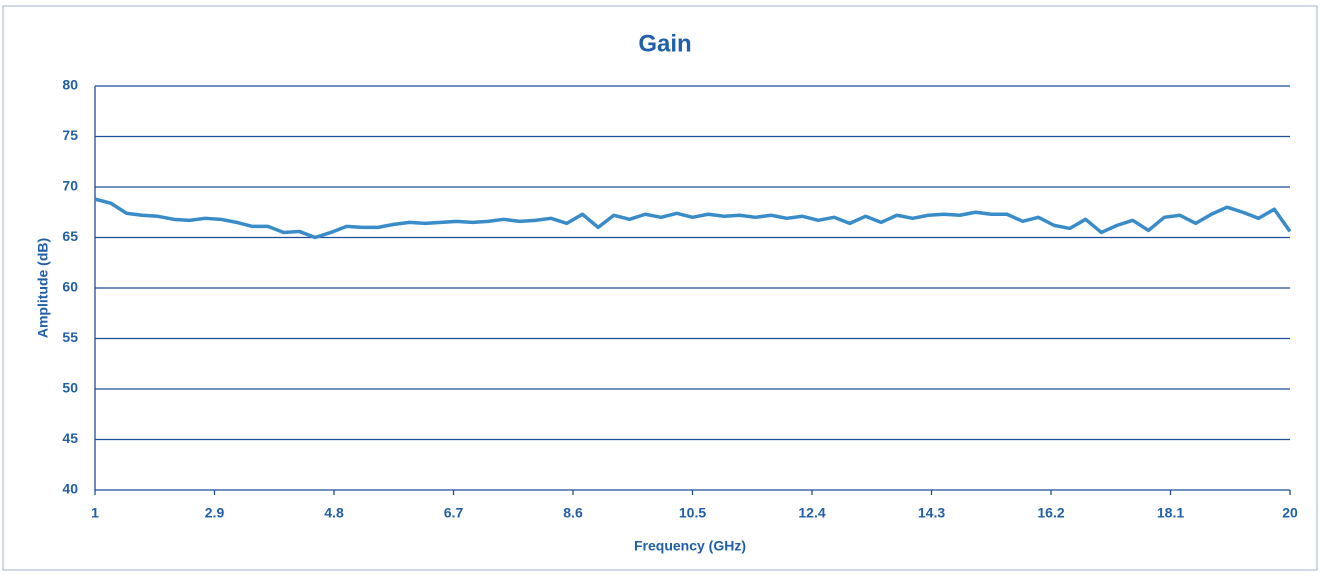 The width and height of the screenshot is (1320, 578). I want to click on x-tick-label: 8.6, so click(573, 513).